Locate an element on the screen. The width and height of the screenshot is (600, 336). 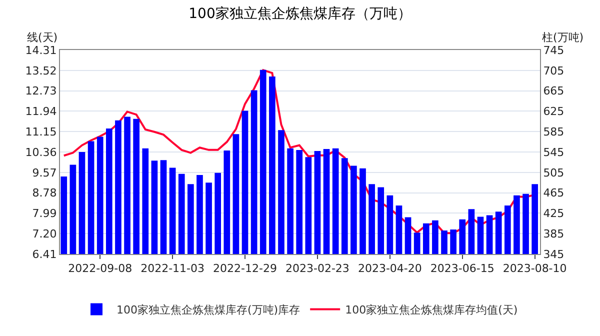
y-tick-label: 8.78 is located at coordinates (44, 193).